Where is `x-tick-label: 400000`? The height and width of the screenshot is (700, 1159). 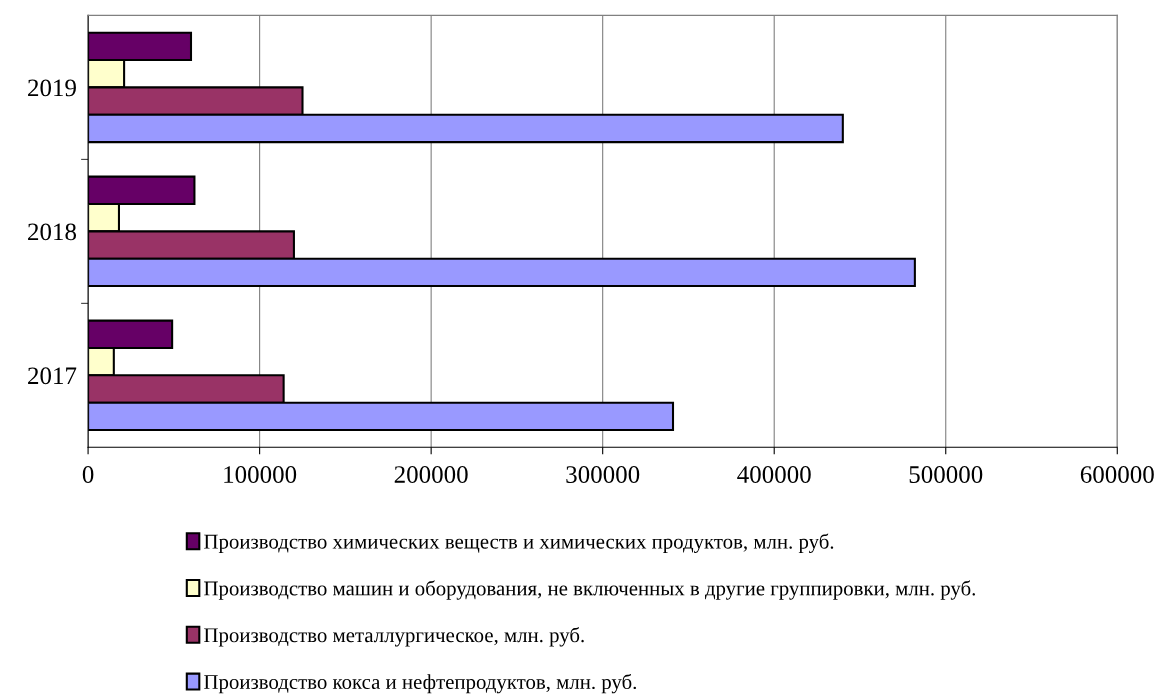 x-tick-label: 400000 is located at coordinates (774, 474).